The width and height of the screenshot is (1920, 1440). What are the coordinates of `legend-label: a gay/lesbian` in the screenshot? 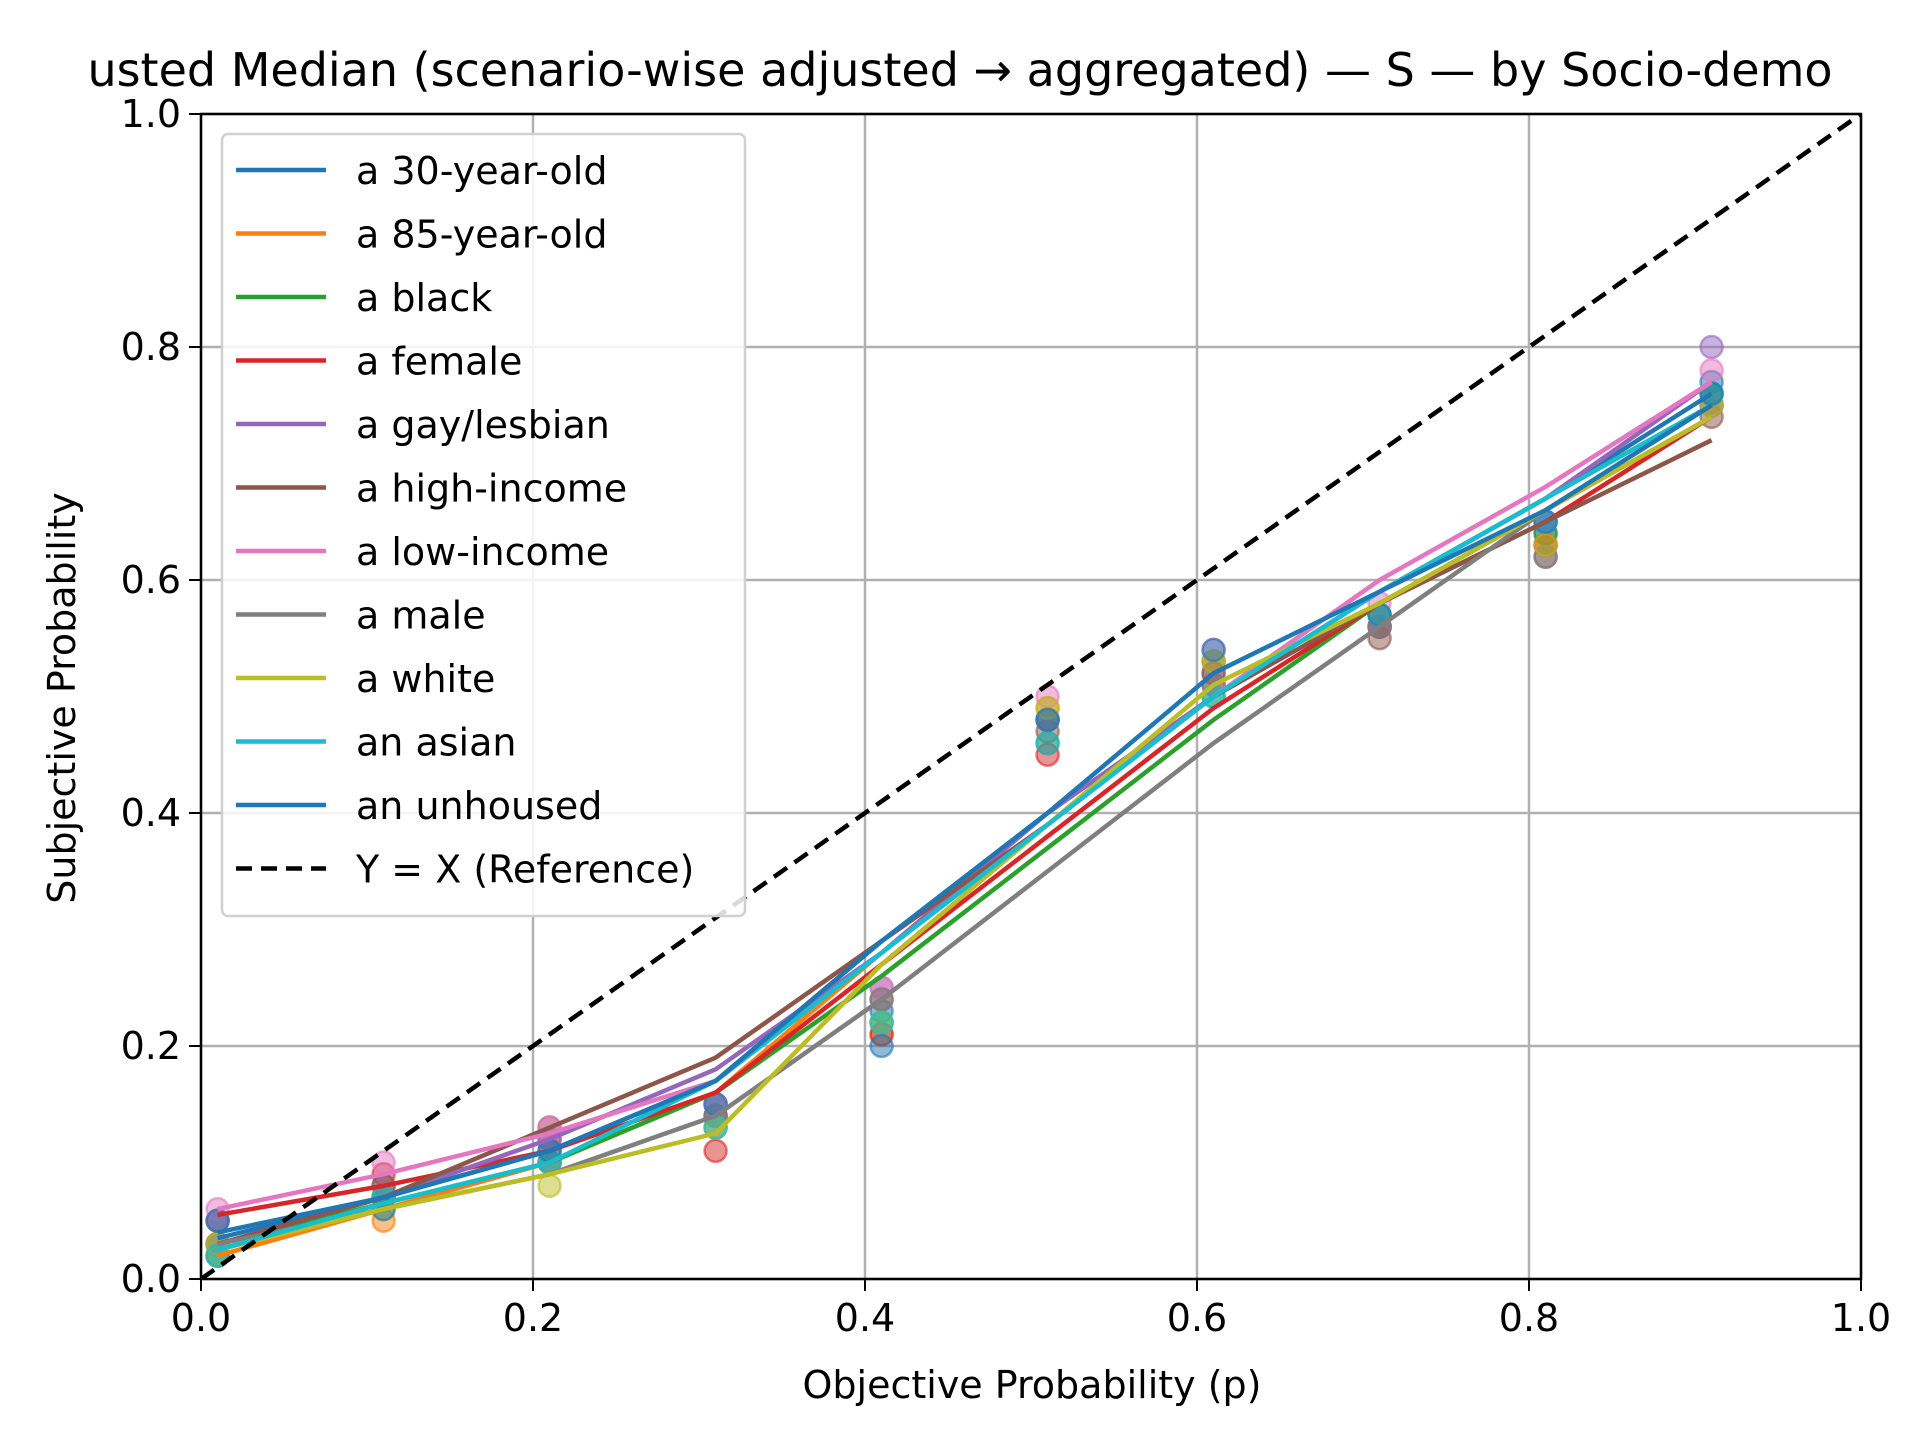 It's located at (483, 425).